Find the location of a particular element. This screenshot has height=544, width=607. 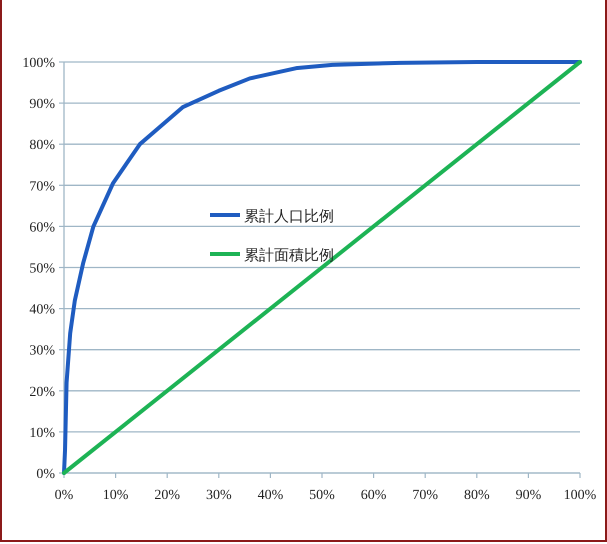

x-tick-label: 60% is located at coordinates (373, 495).